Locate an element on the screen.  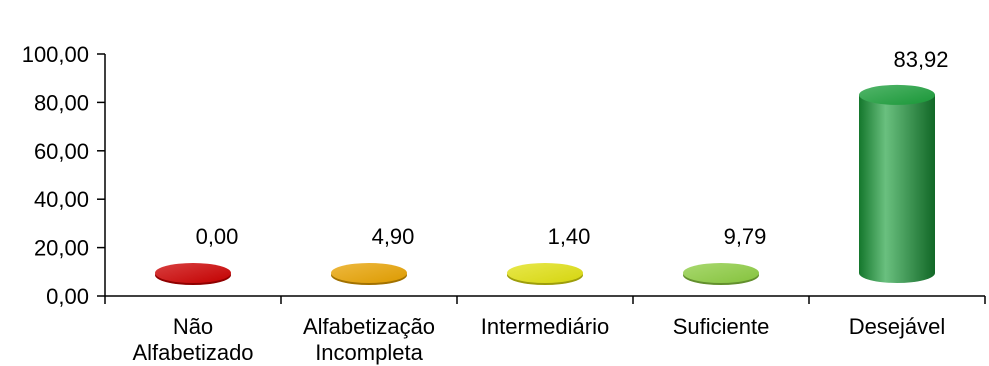
category-label: Não Alfabetizado is located at coordinates (192, 339).